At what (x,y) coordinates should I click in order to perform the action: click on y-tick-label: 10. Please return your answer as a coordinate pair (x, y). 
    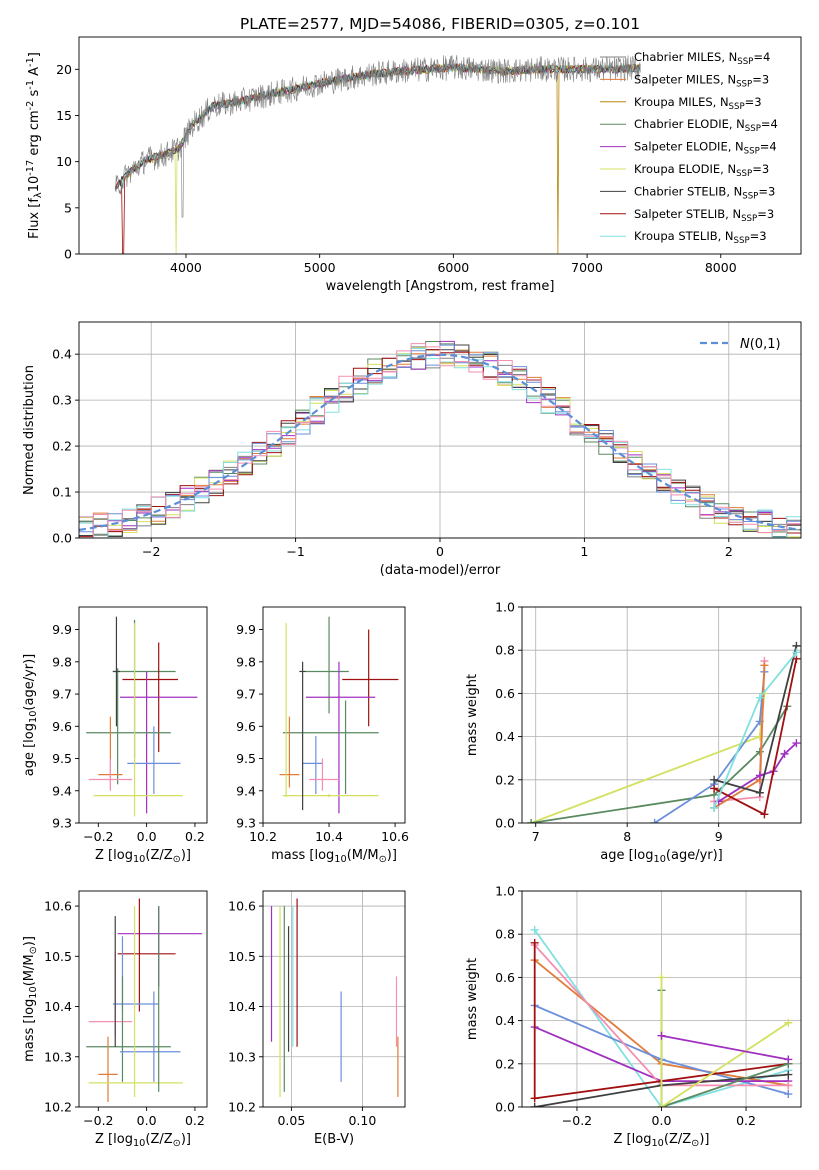
    Looking at the image, I should click on (64, 161).